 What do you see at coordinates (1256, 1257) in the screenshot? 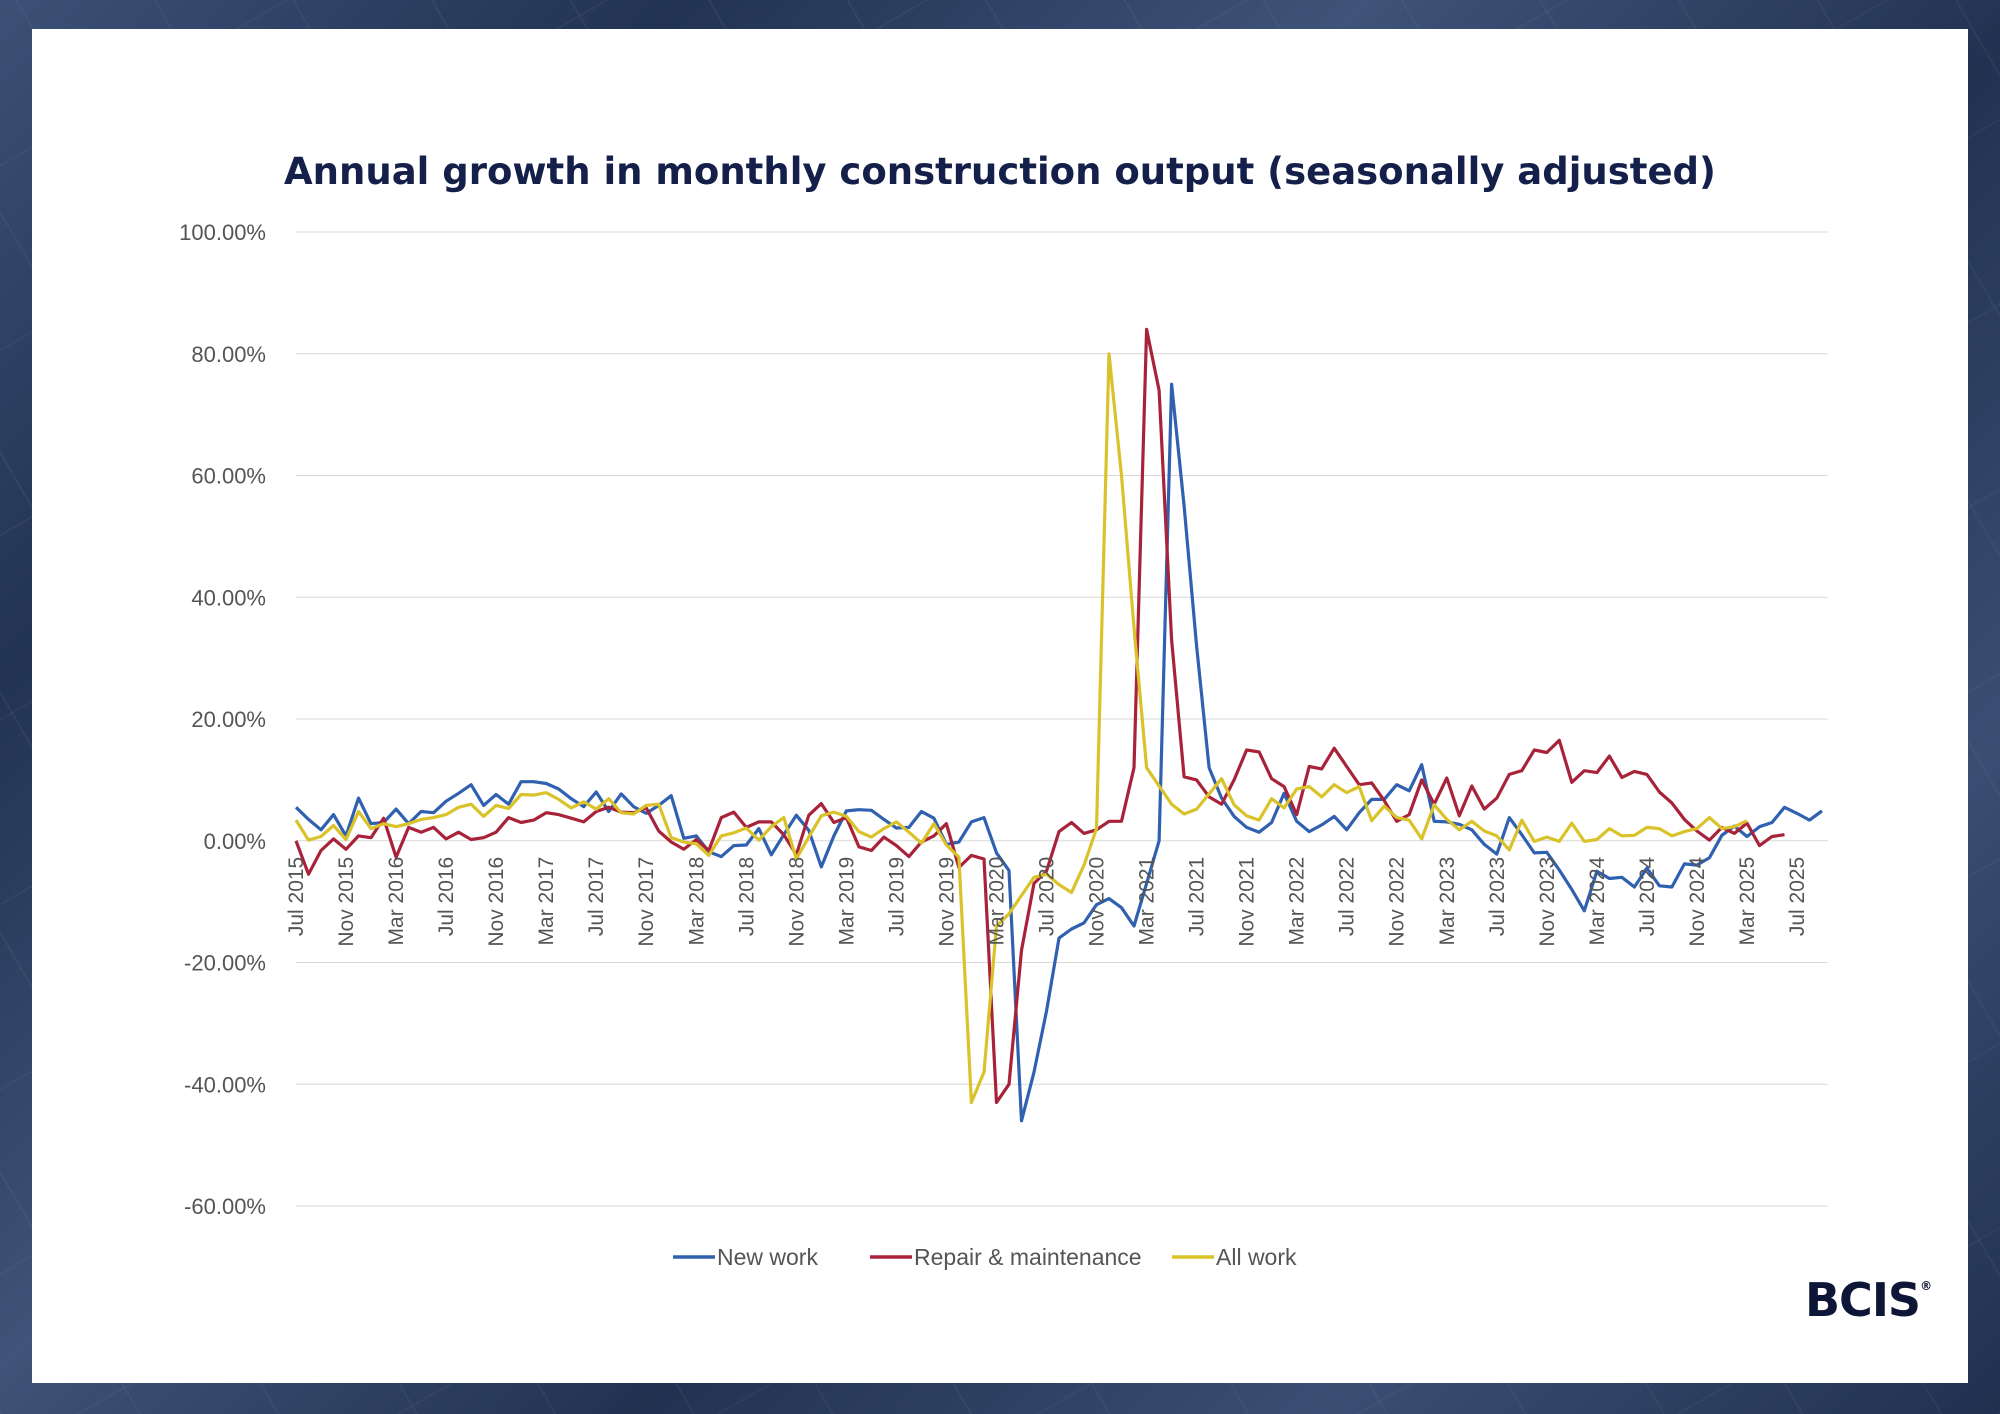
I see `legend-label: All work` at bounding box center [1256, 1257].